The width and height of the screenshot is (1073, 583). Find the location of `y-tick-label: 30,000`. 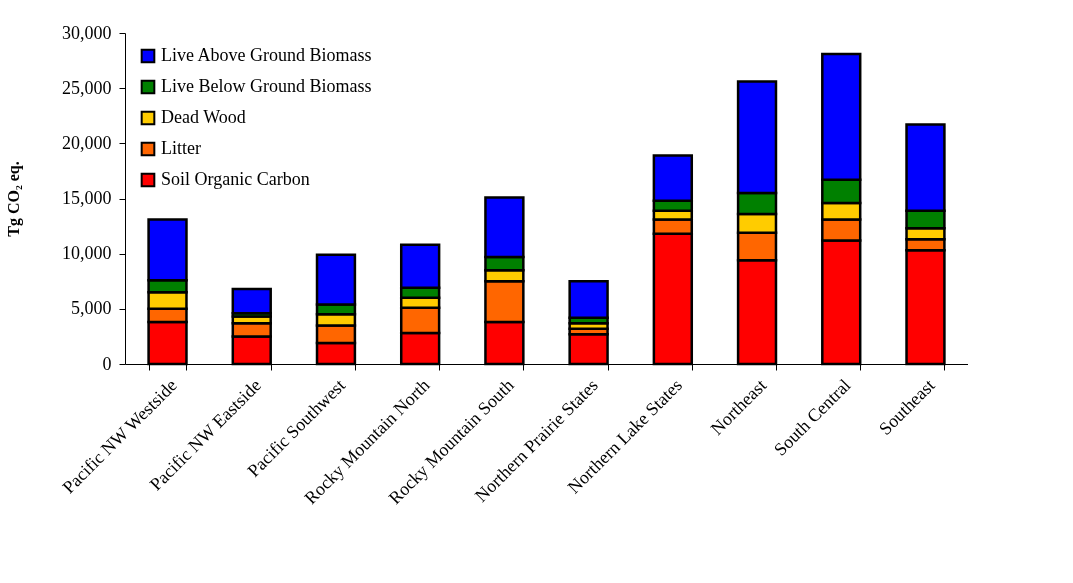

y-tick-label: 30,000 is located at coordinates (87, 32).